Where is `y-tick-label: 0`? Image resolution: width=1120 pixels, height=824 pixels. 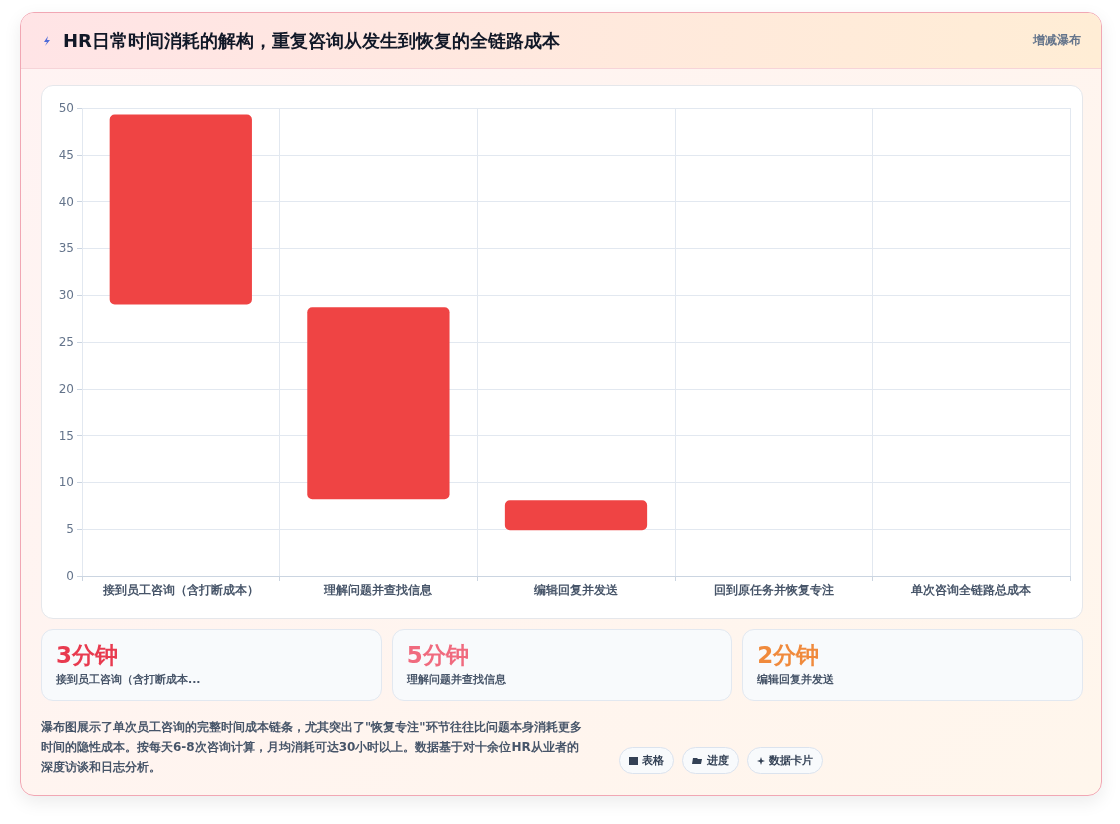
y-tick-label: 0 is located at coordinates (70, 576).